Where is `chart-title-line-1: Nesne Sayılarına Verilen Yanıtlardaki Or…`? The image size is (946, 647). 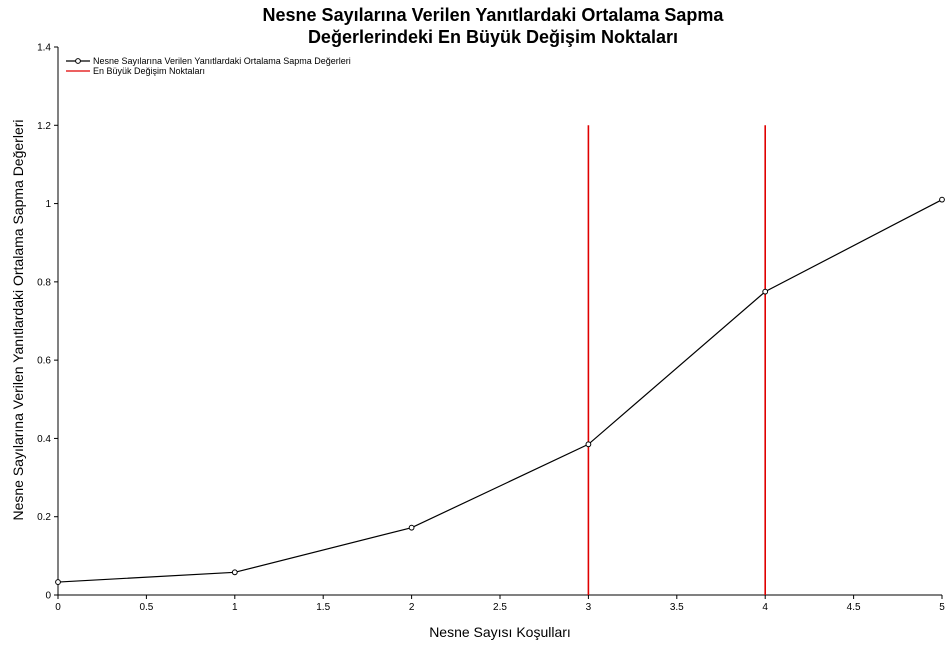 chart-title-line-1: Nesne Sayılarına Verilen Yanıtlardaki Or… is located at coordinates (494, 15).